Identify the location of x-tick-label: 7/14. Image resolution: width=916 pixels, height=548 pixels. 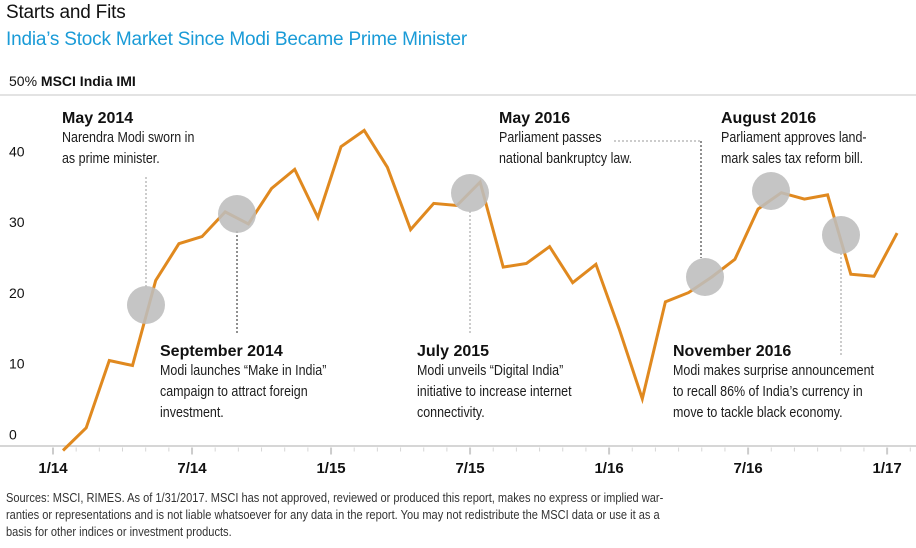
(192, 468).